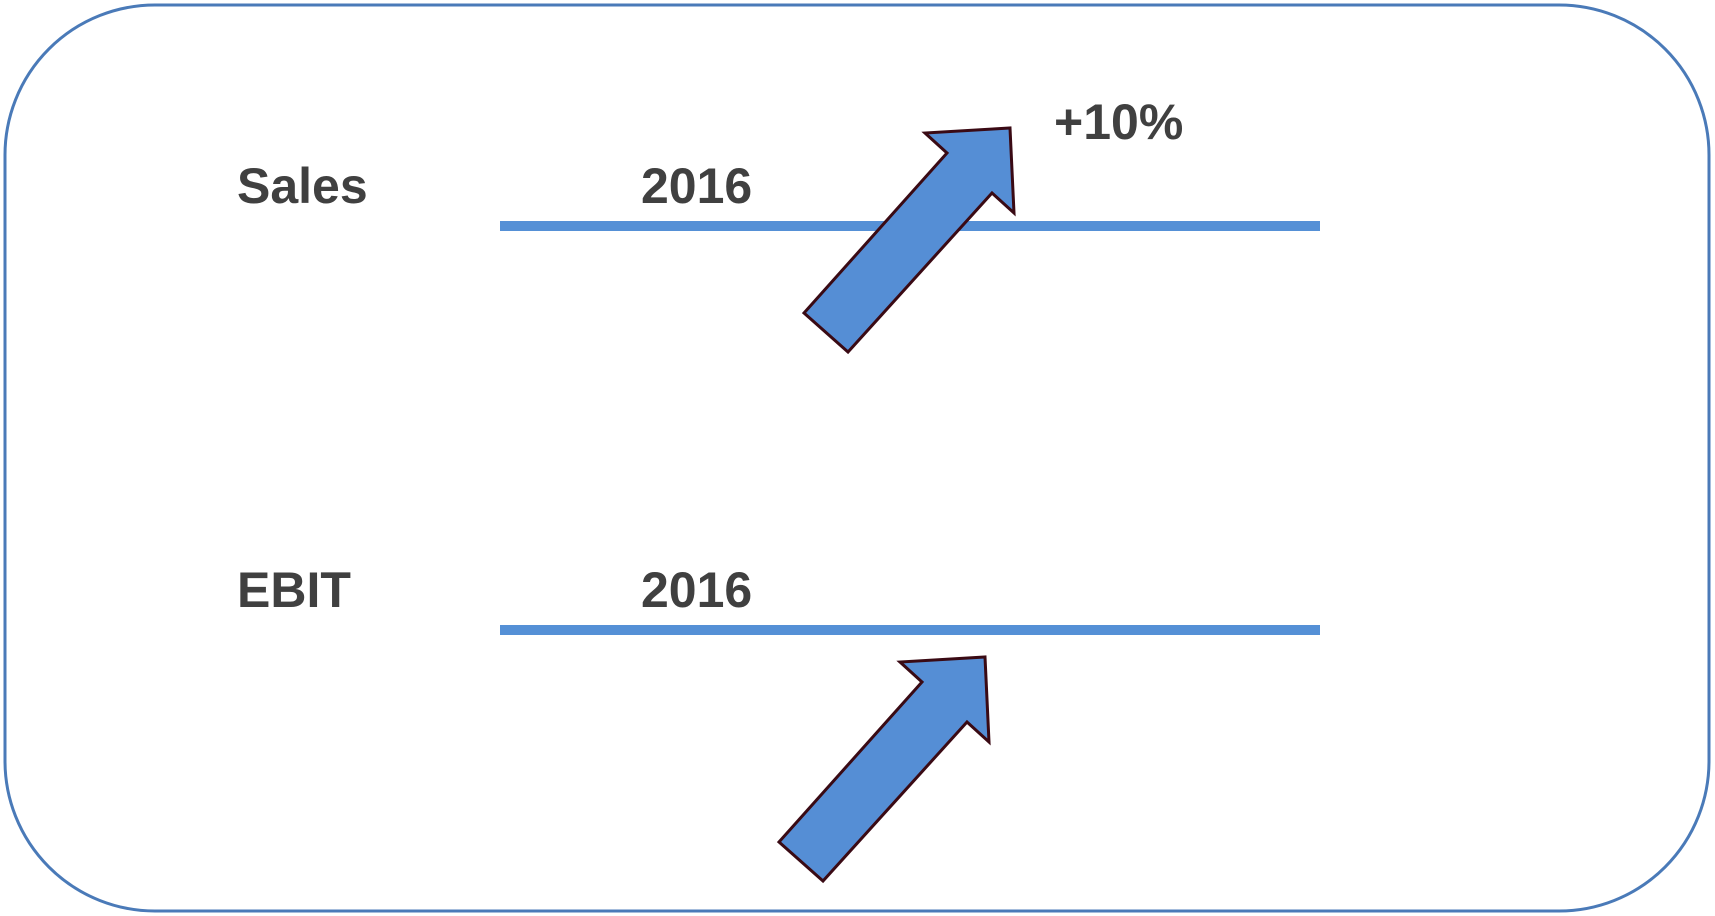  I want to click on ebit-line, so click(910, 630).